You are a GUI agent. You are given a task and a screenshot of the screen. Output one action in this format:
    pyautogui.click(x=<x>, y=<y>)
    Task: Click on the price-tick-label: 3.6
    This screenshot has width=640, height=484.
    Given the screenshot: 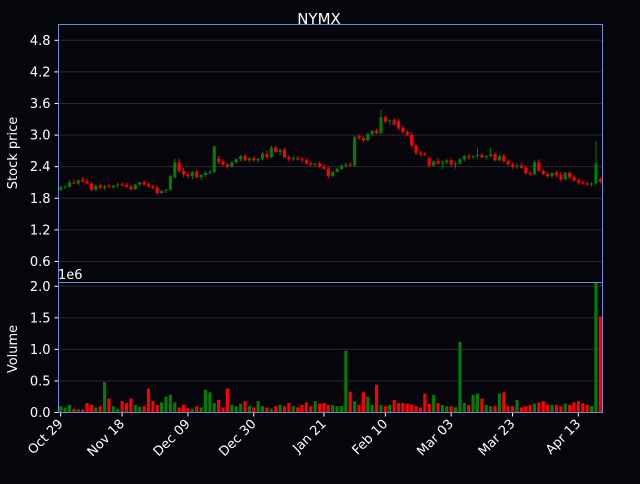 What is the action you would take?
    pyautogui.click(x=40, y=104)
    